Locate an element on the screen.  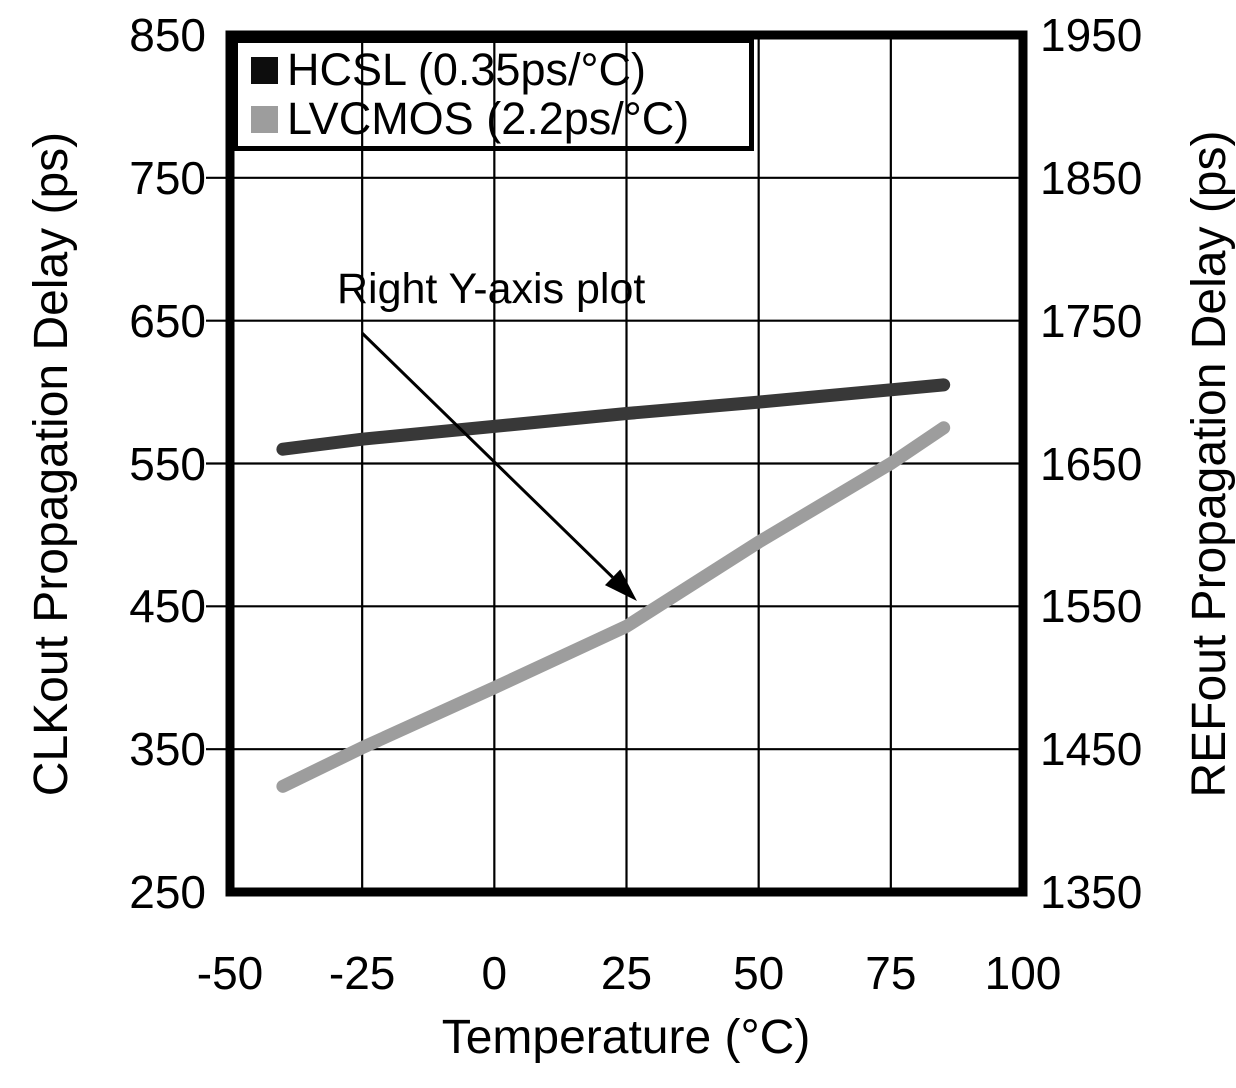
annotation-arrow is located at coordinates (498, 466).